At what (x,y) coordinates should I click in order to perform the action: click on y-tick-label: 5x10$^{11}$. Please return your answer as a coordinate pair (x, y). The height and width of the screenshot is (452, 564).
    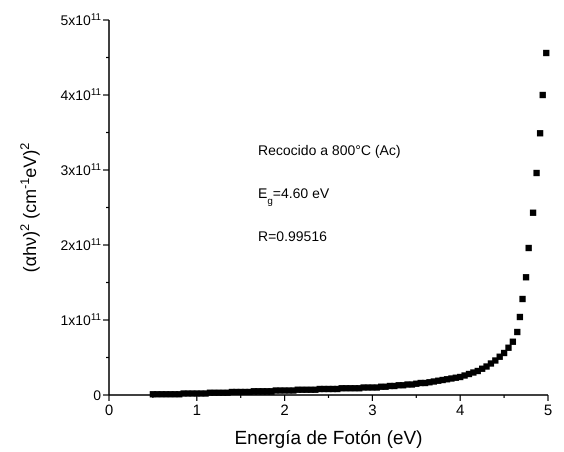
    Looking at the image, I should click on (80, 20).